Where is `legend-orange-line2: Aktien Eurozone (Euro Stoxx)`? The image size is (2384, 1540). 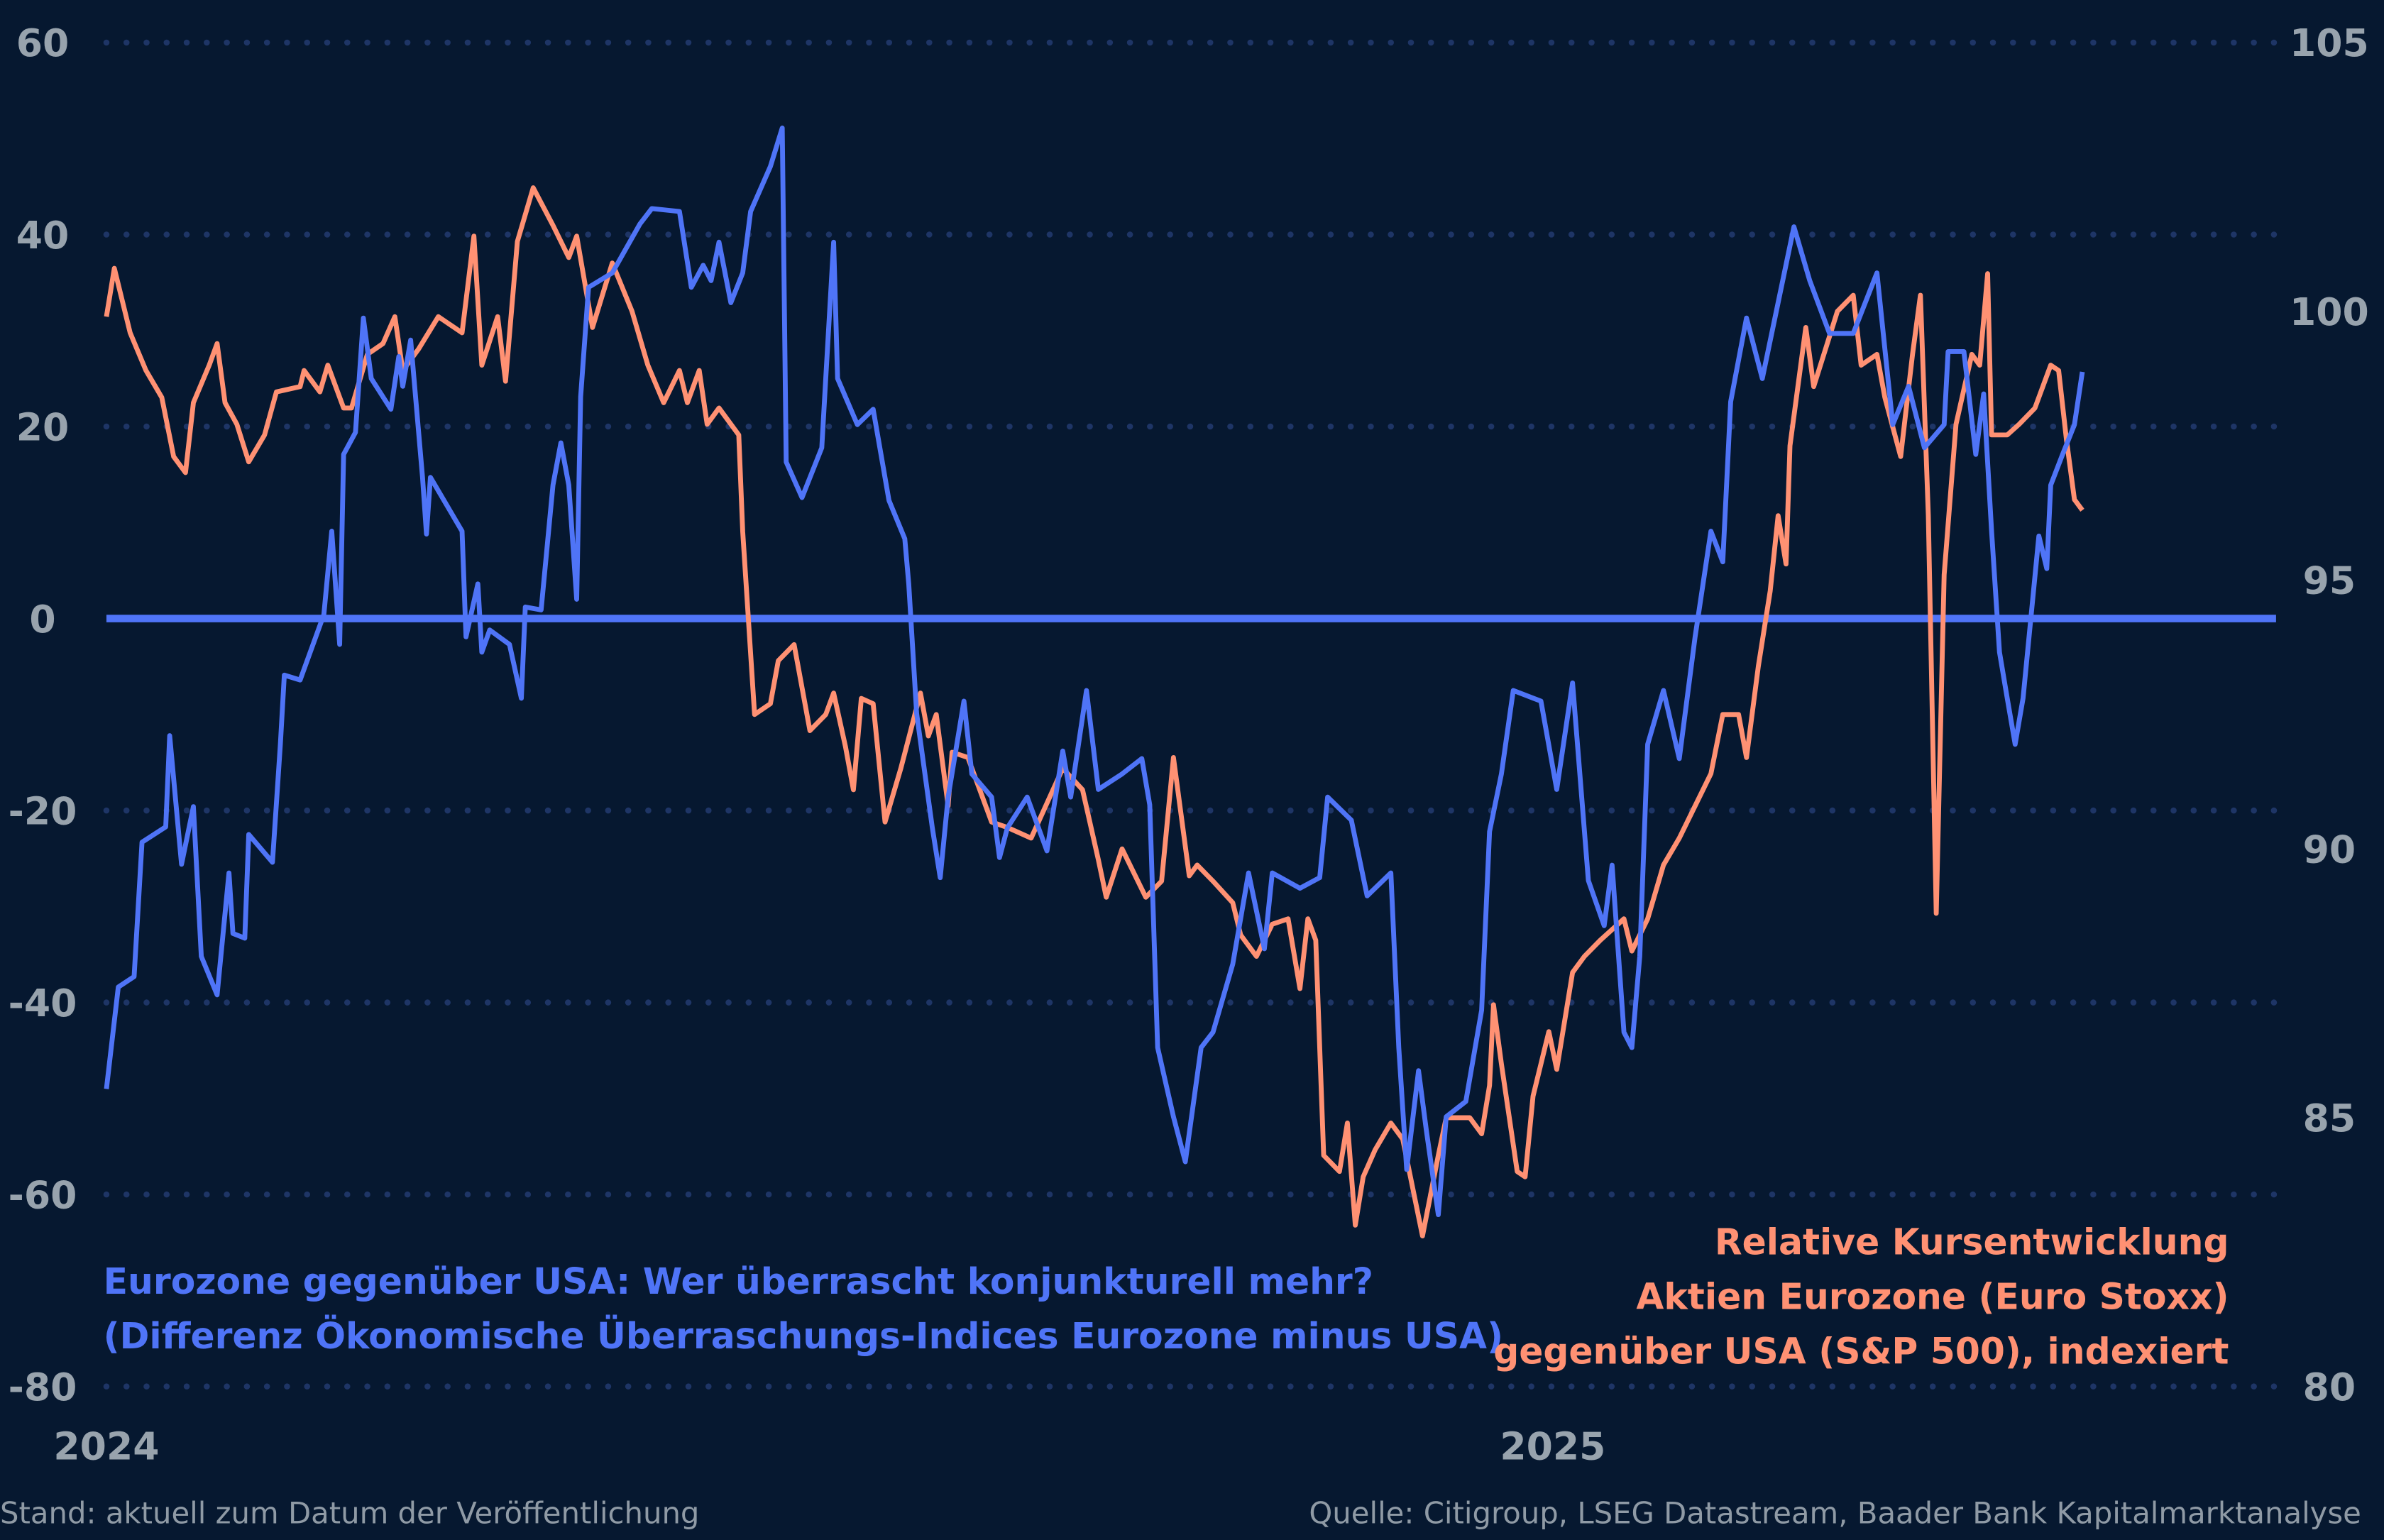 legend-orange-line2: Aktien Eurozone (Euro Stoxx) is located at coordinates (1933, 1296).